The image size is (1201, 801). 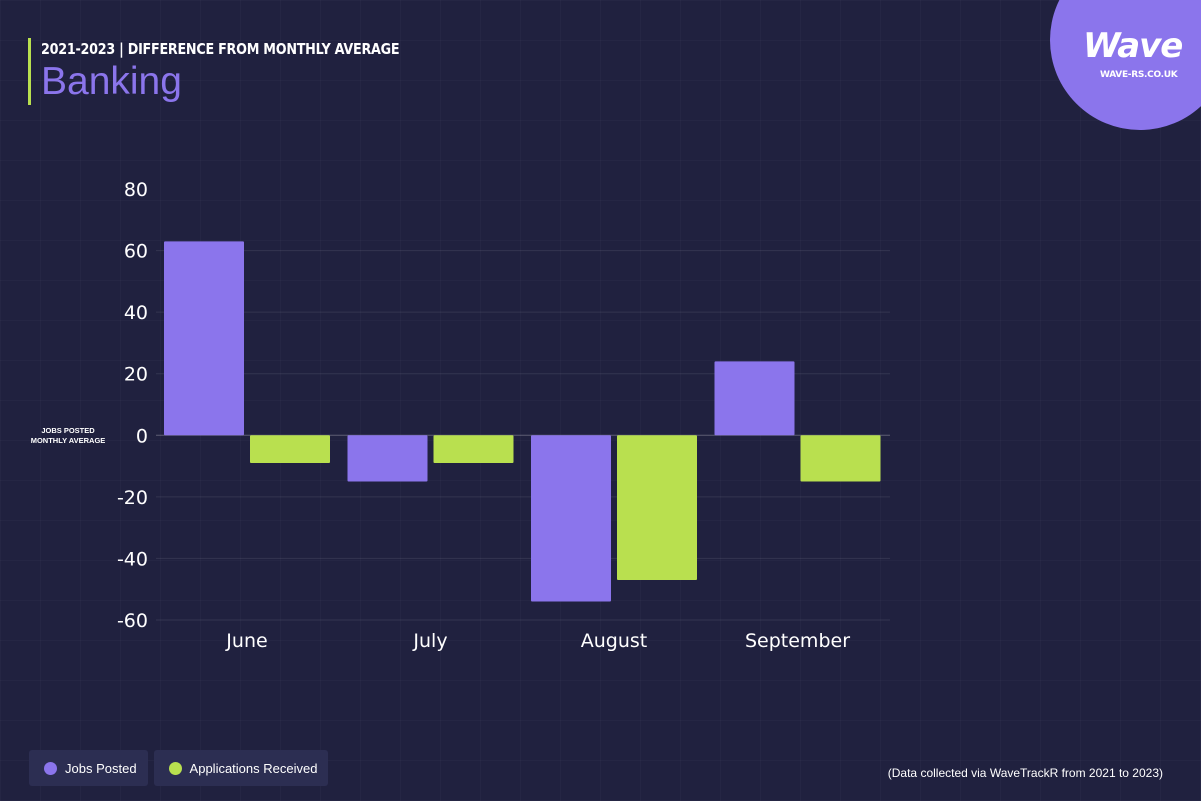 I want to click on y-tick-label: -20, so click(x=132, y=498).